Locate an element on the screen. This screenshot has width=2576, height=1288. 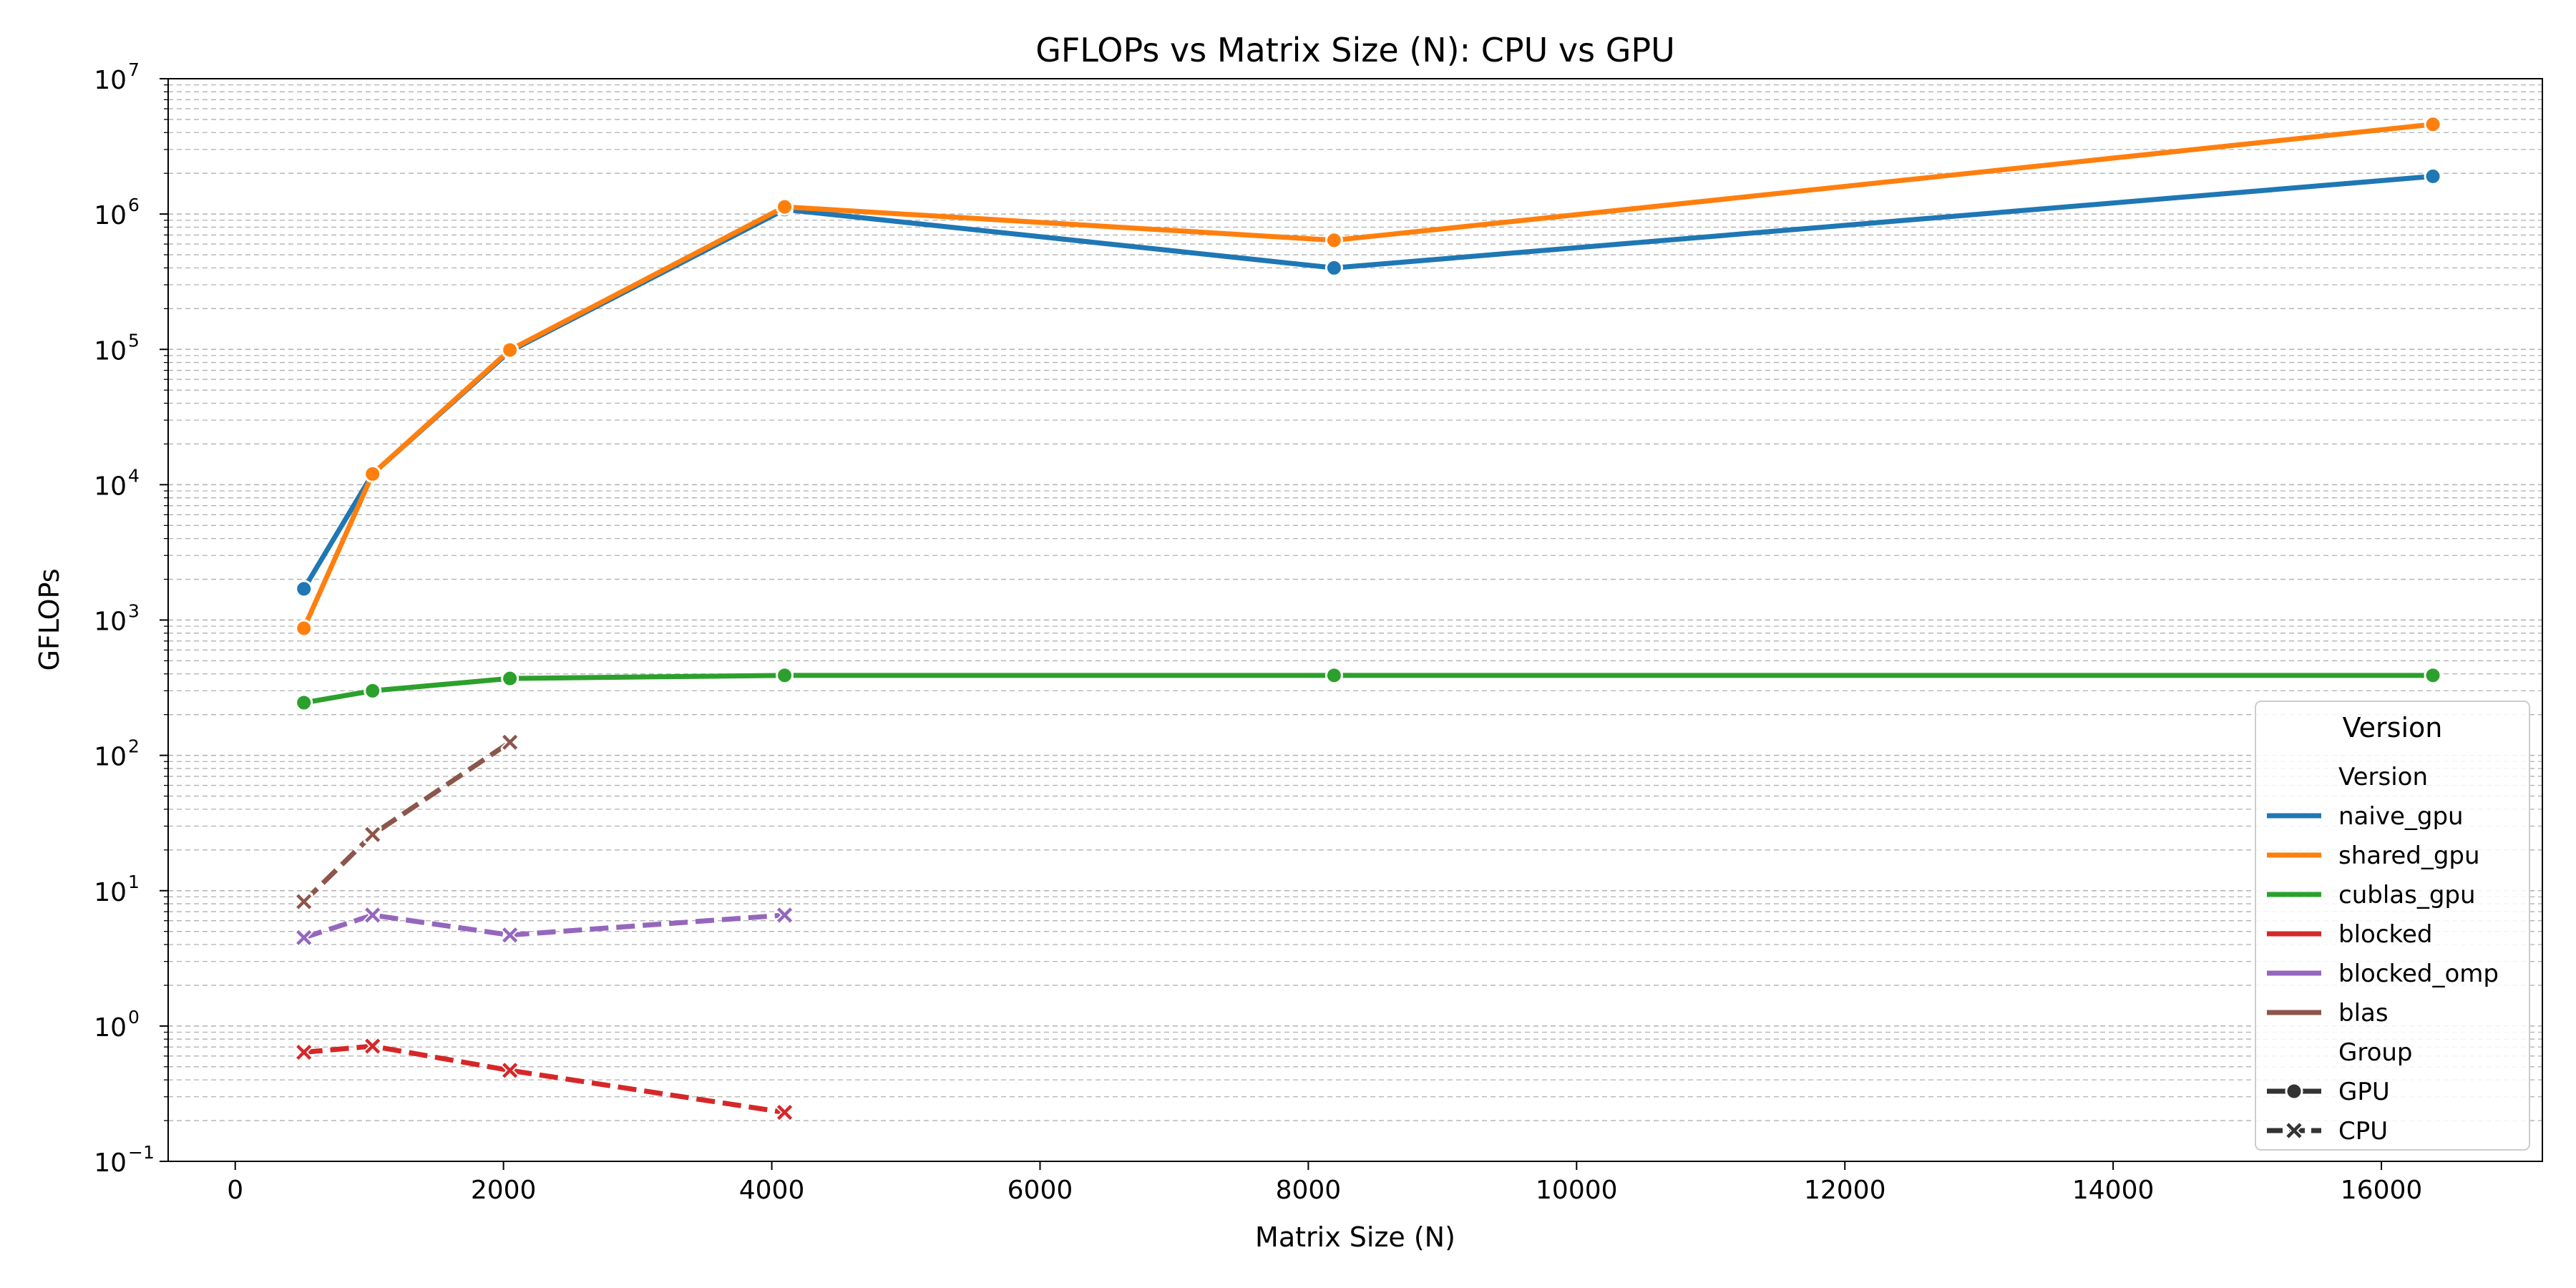
x-tick-label: 4000 is located at coordinates (772, 1190).